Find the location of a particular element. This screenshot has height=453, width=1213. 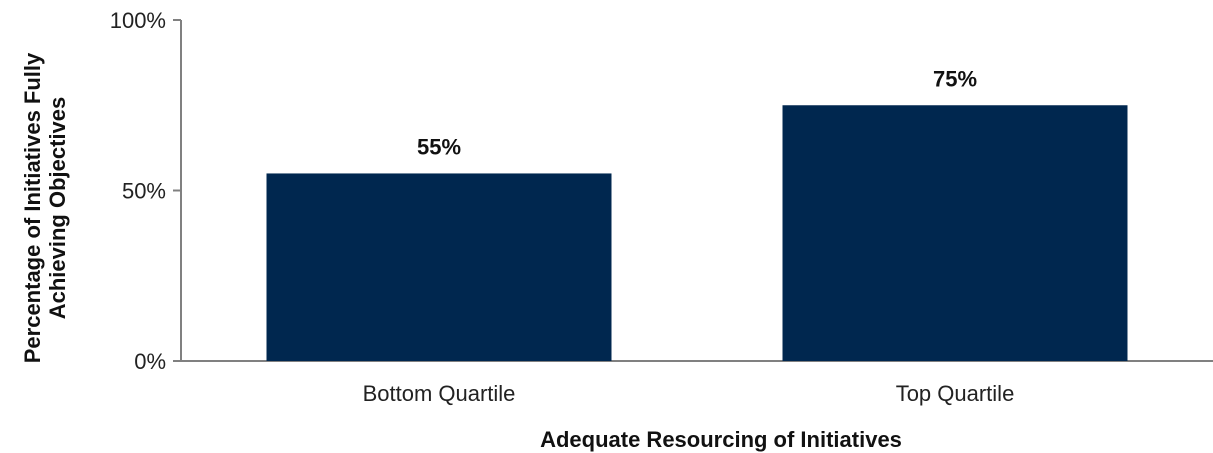

y-tick-label: 0% is located at coordinates (150, 361).